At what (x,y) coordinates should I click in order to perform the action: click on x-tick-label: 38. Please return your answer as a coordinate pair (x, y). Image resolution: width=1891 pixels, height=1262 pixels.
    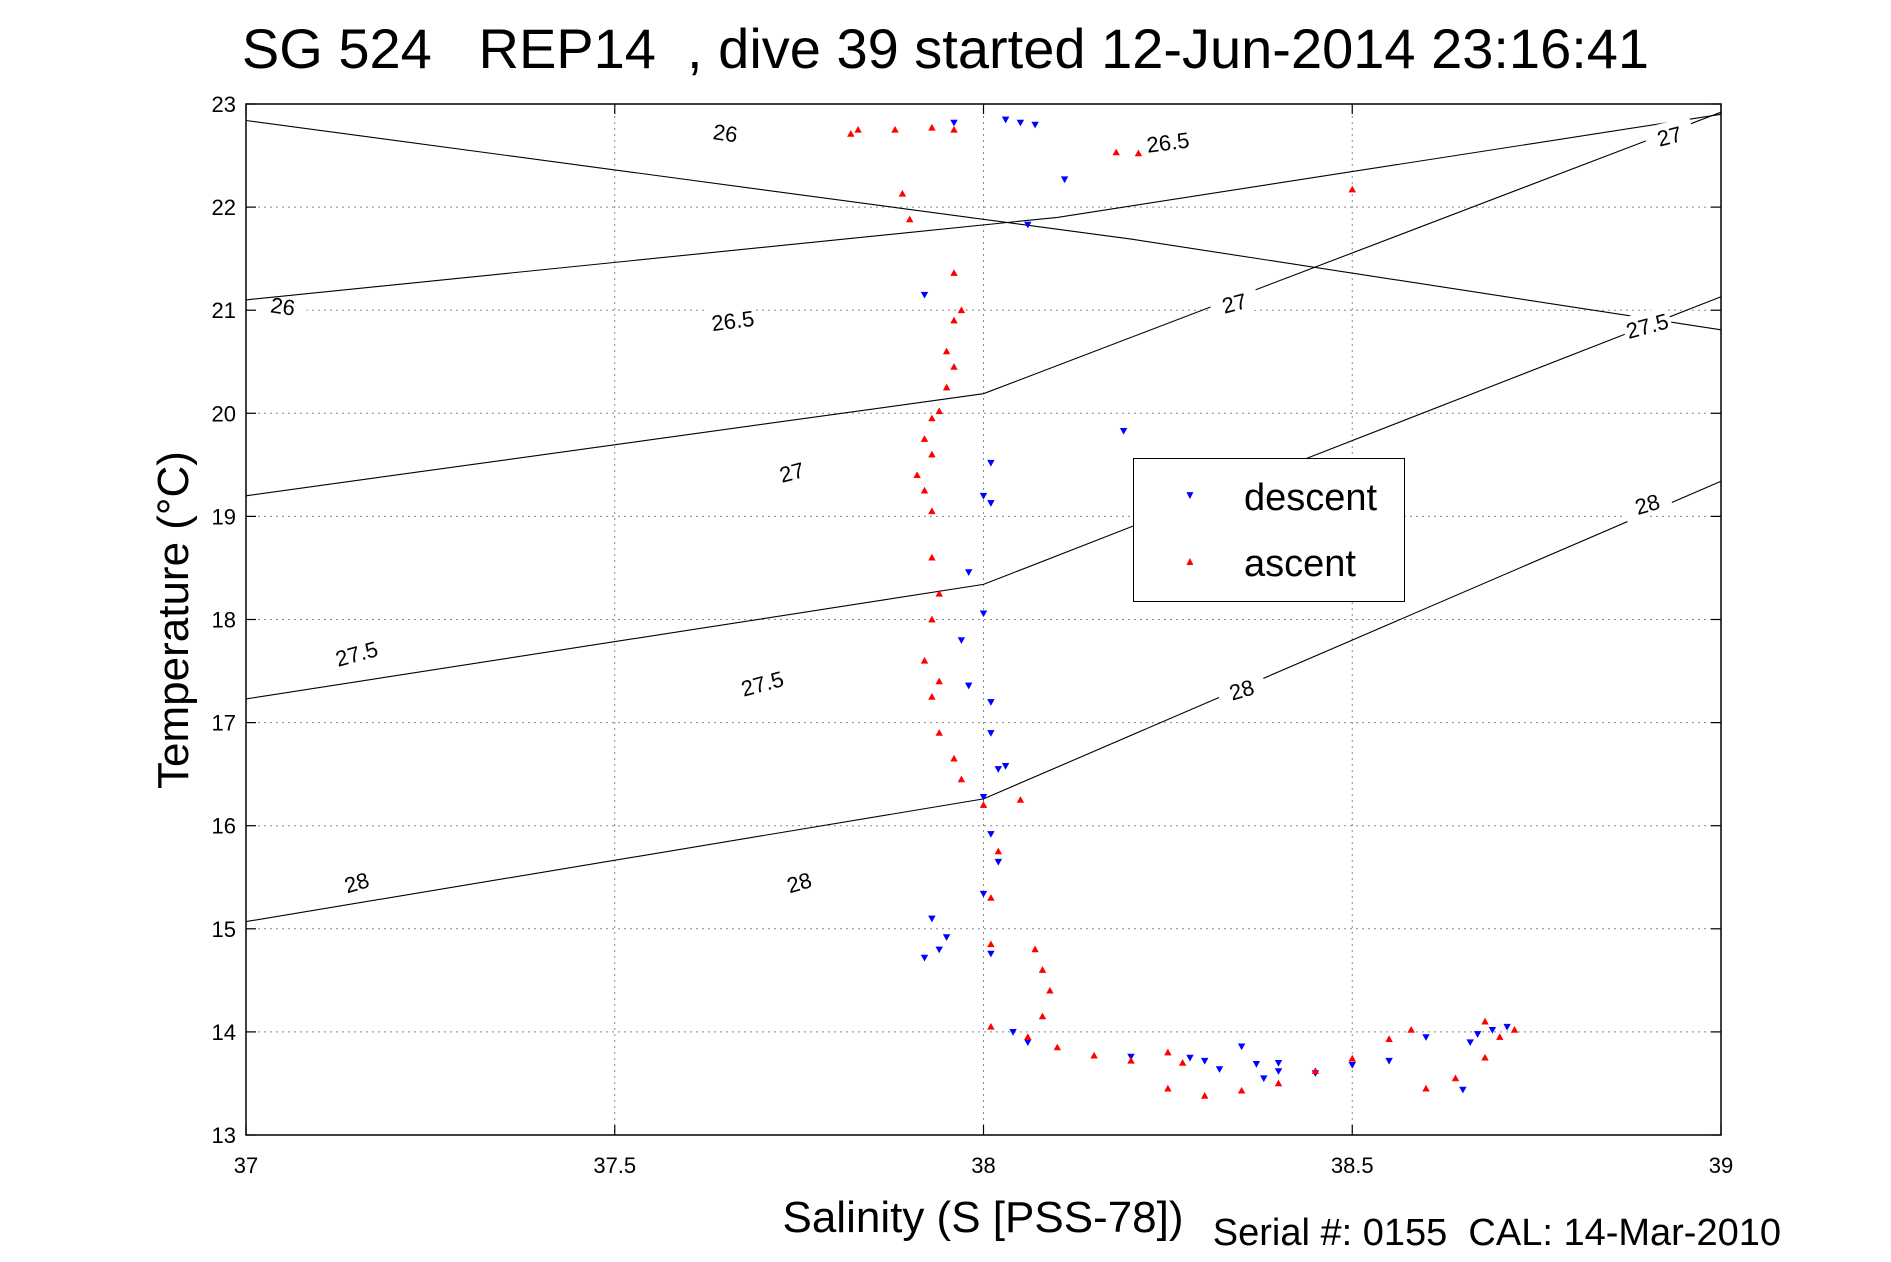
    Looking at the image, I should click on (983, 1165).